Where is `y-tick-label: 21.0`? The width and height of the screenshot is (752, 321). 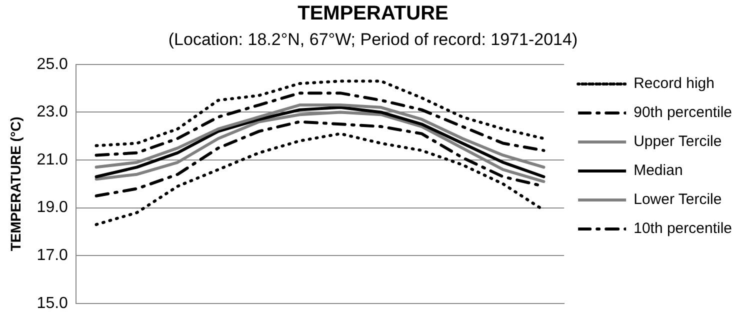 y-tick-label: 21.0 is located at coordinates (52, 159).